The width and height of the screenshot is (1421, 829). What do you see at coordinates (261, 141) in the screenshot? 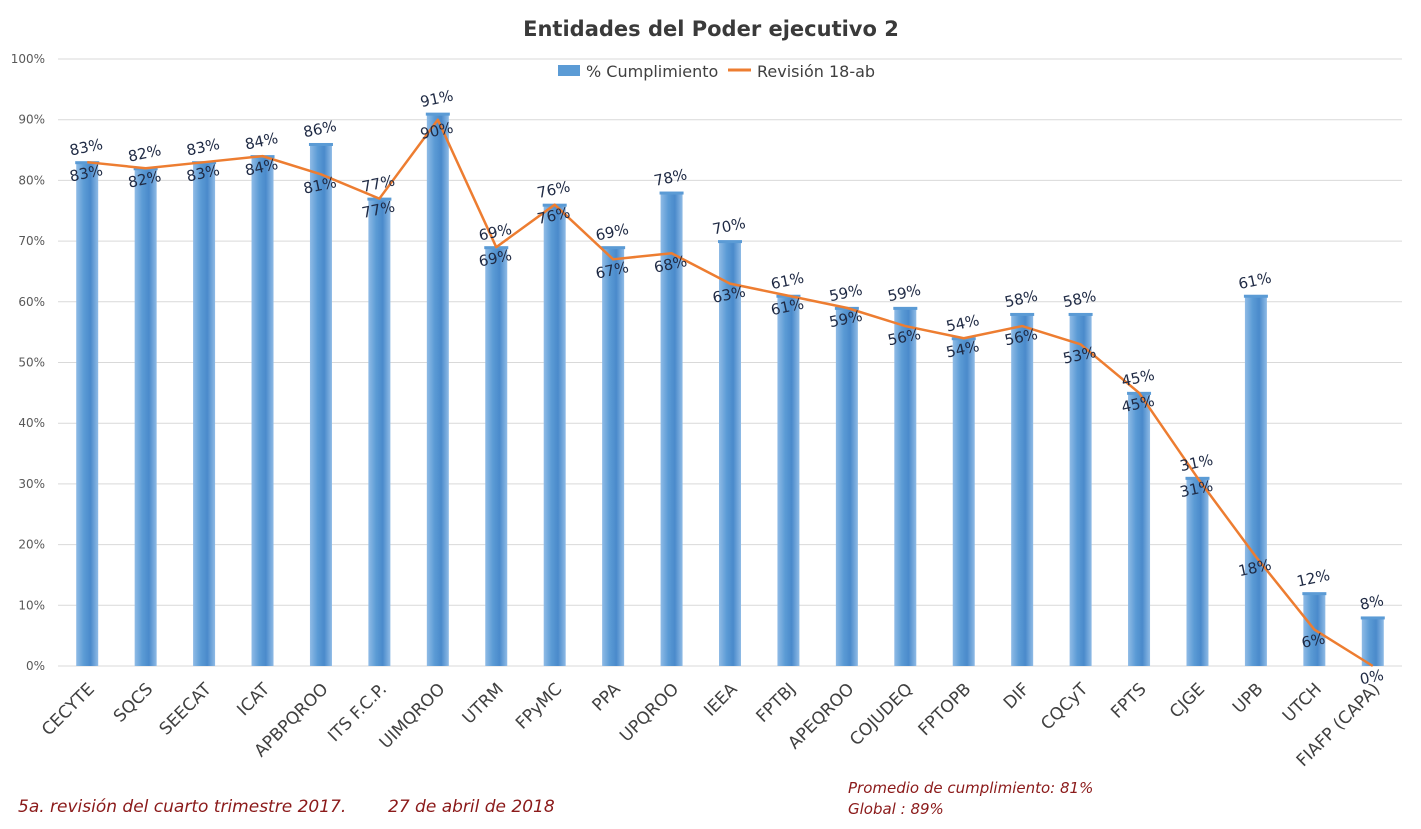
I see `bar-data-label: 84%` at bounding box center [261, 141].